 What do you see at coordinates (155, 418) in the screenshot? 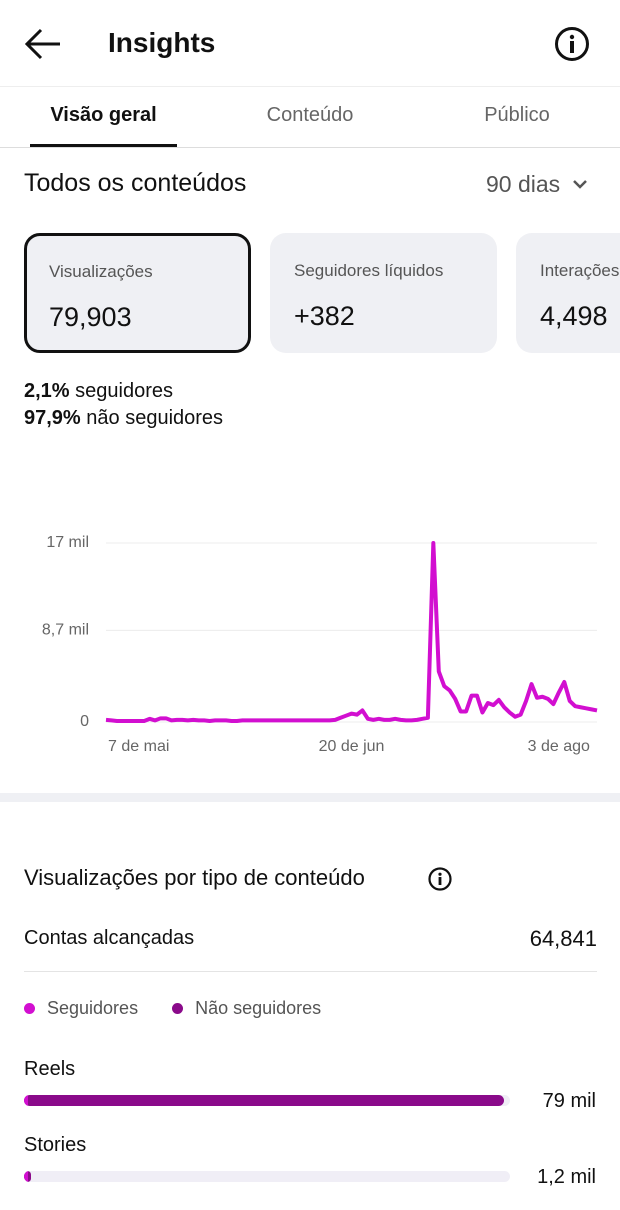
I see `summary-text: não seguidores` at bounding box center [155, 418].